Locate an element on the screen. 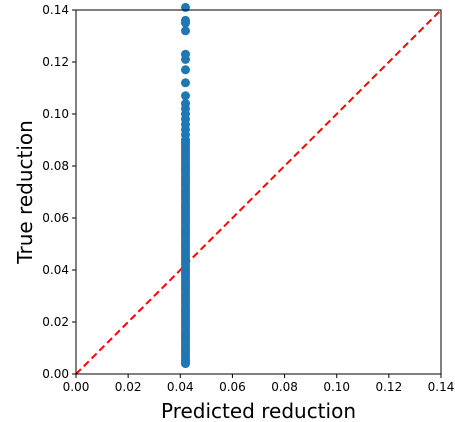  x-axis-label: Predicted reduction is located at coordinates (258, 410).